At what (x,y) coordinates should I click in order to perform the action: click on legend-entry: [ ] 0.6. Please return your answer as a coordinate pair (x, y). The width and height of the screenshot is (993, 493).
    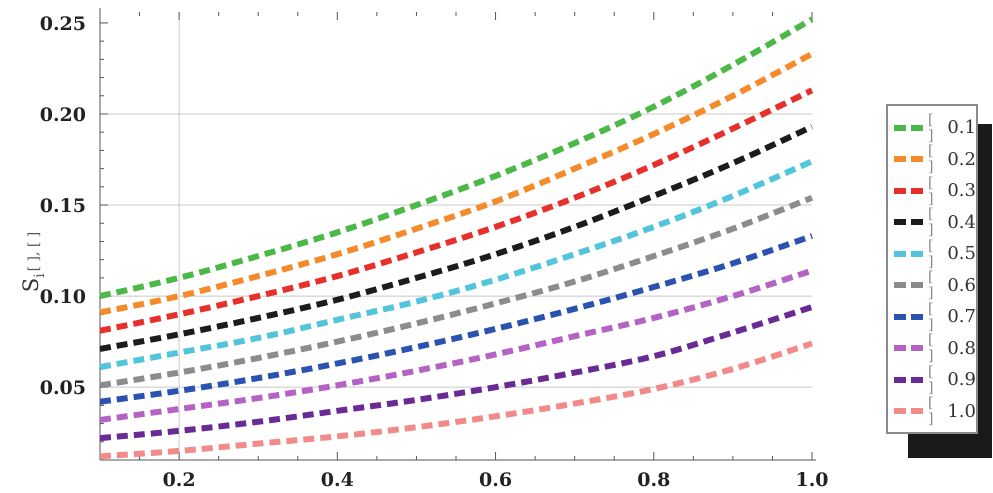
    Looking at the image, I should click on (932, 285).